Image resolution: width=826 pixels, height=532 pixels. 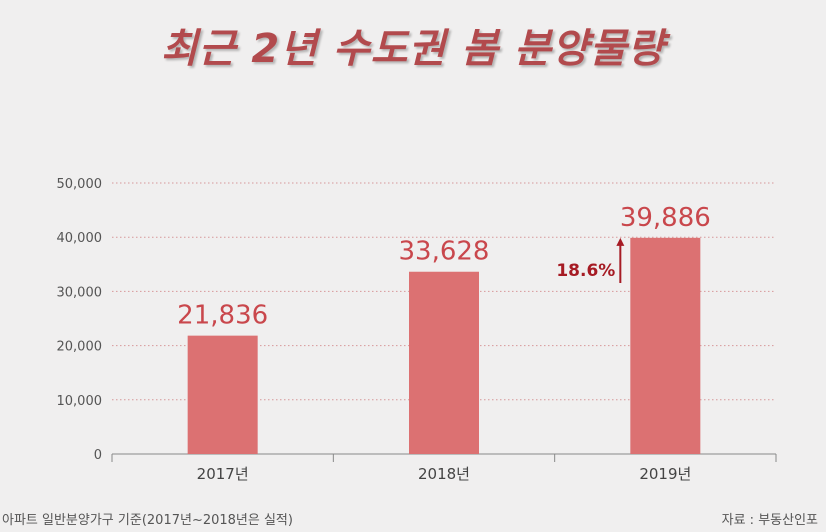 What do you see at coordinates (444, 362) in the screenshot?
I see `bar-2018년` at bounding box center [444, 362].